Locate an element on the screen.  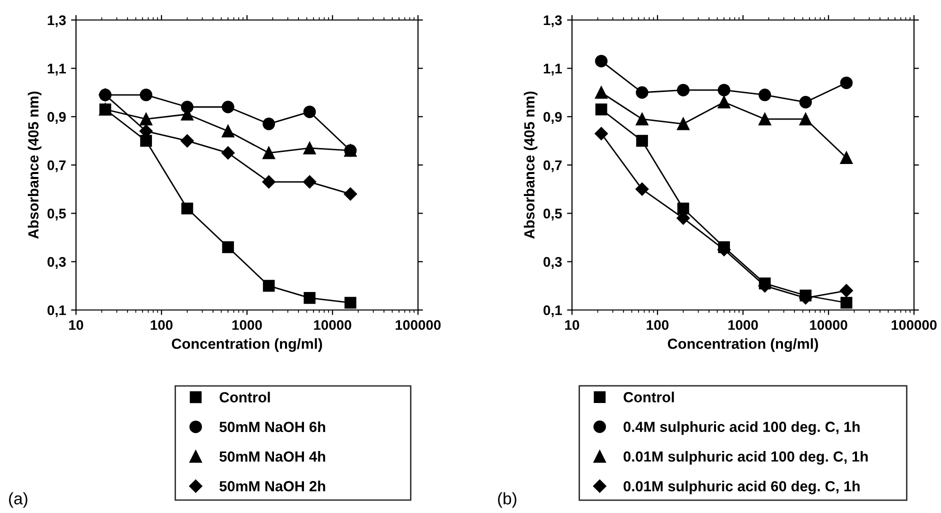
legend-label: 0.4M sulphuric acid 100 deg. C, 1h is located at coordinates (742, 428).